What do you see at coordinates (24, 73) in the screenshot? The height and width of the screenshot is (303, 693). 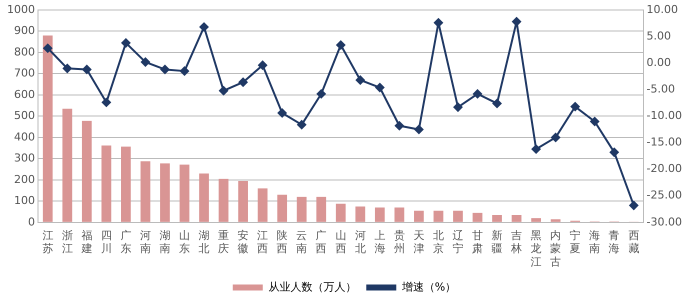 I see `y-tick-label: 700` at bounding box center [24, 73].